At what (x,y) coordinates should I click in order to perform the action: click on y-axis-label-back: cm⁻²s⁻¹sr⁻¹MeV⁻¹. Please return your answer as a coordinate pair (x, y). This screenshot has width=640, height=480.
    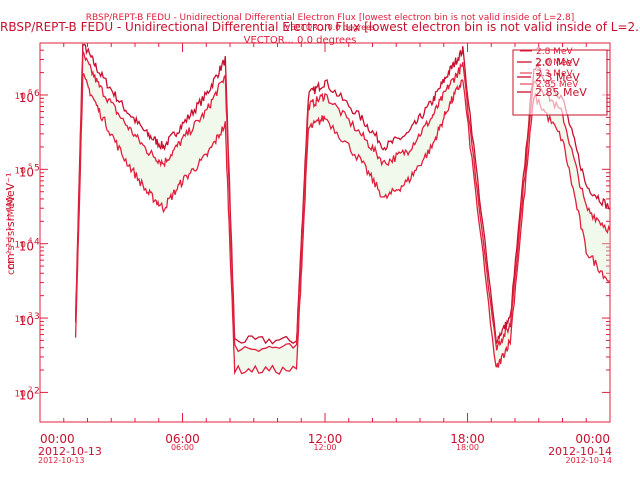
    Looking at the image, I should click on (11, 230).